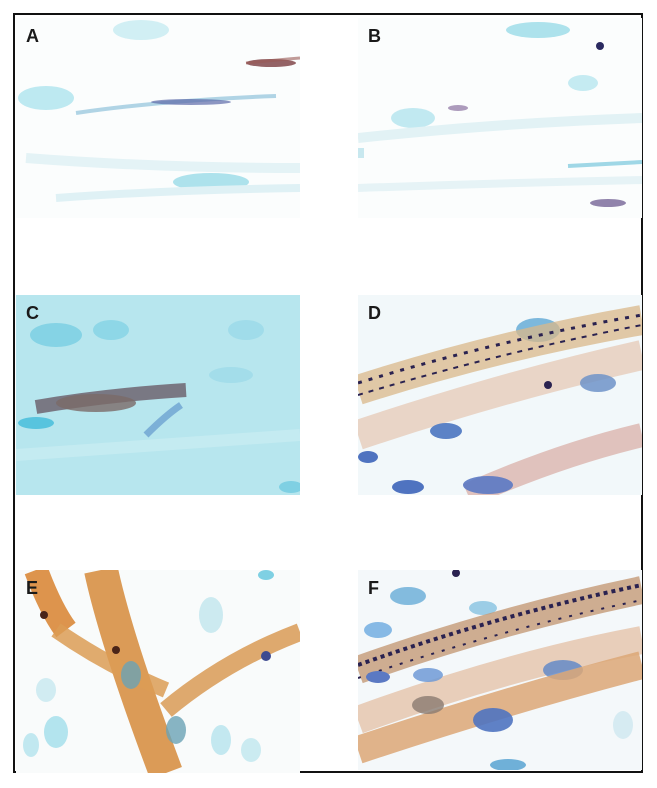 This screenshot has width=657, height=788. I want to click on panel-a-label: A, so click(32, 36).